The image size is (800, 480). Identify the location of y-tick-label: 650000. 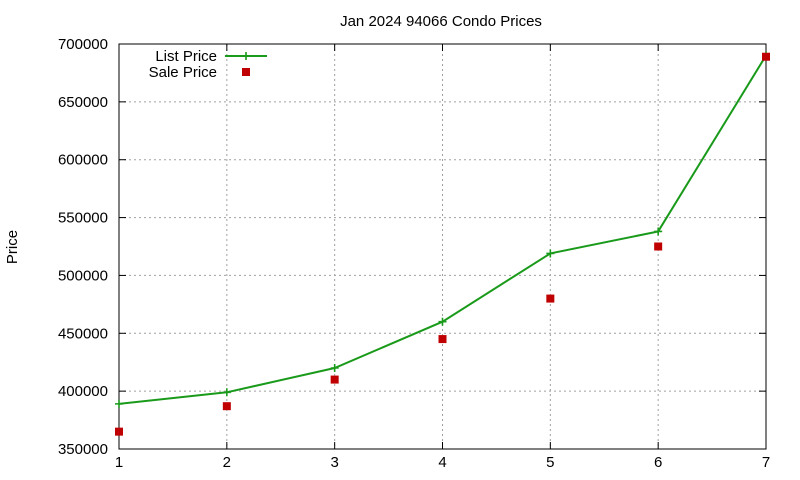
(83, 102).